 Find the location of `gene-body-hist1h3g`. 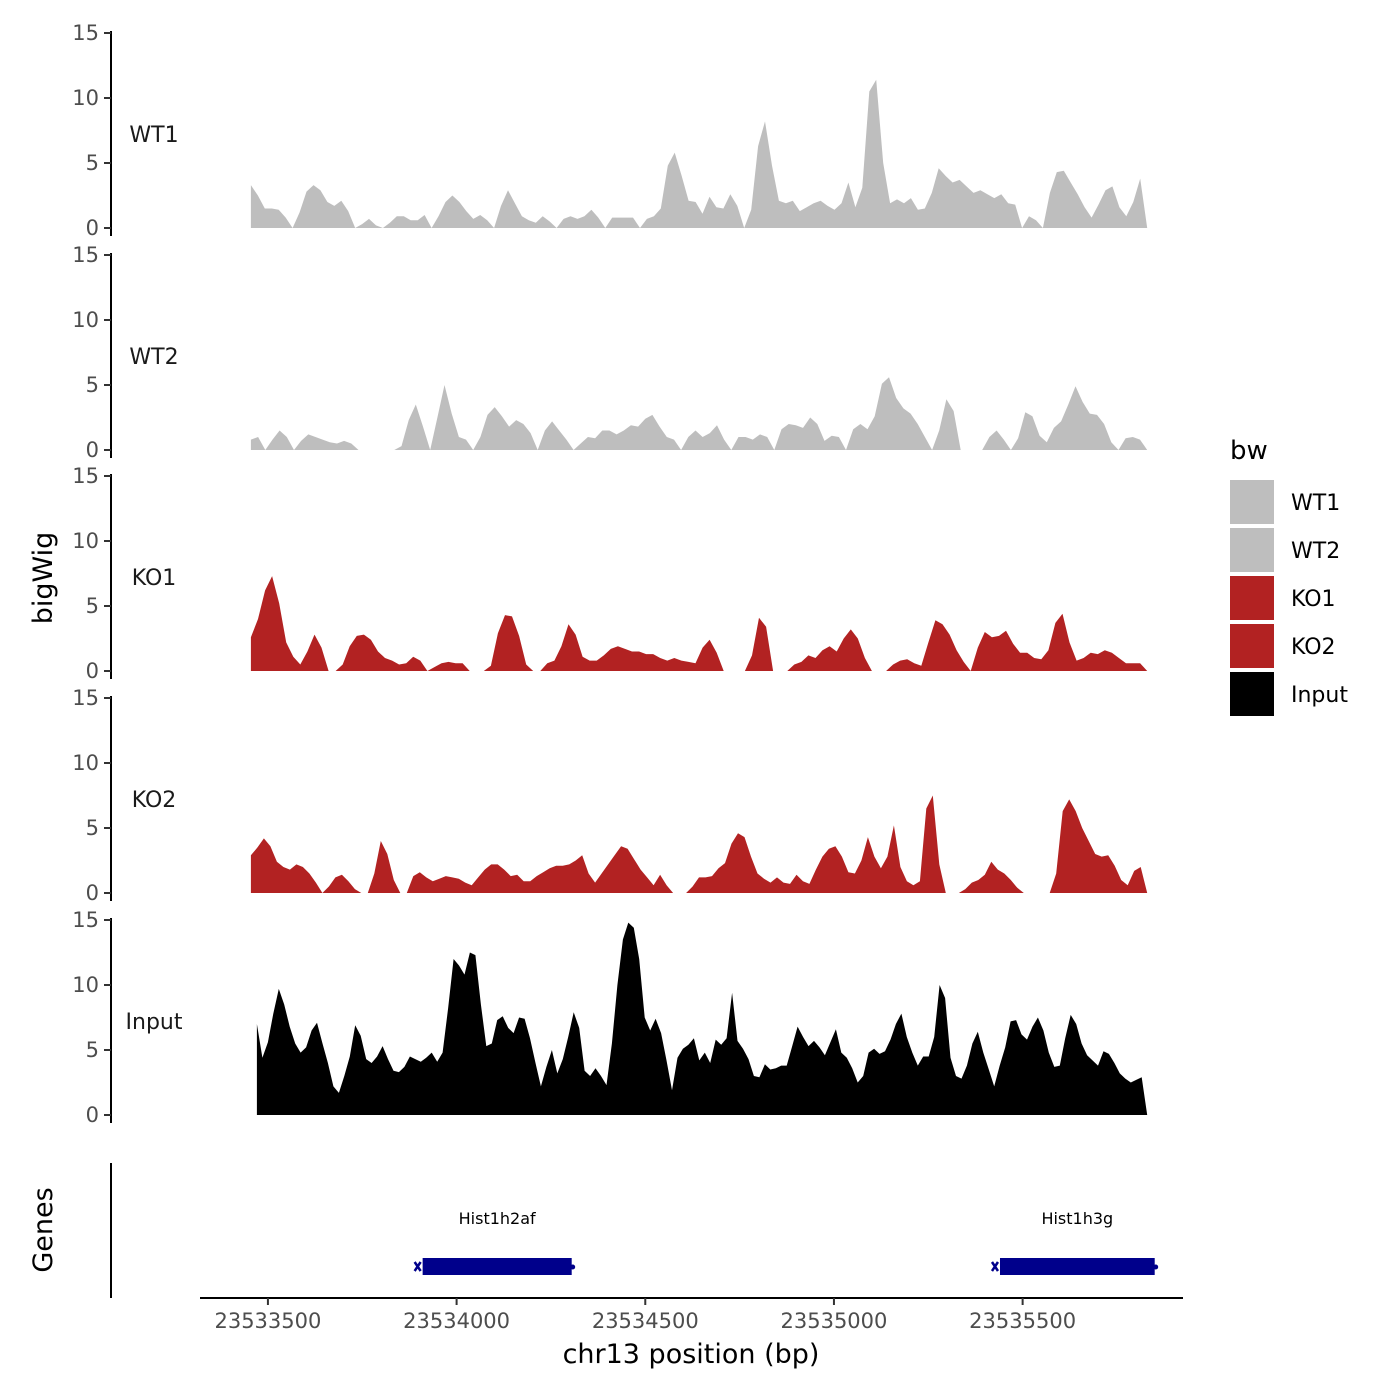

gene-body-hist1h3g is located at coordinates (1077, 1266).